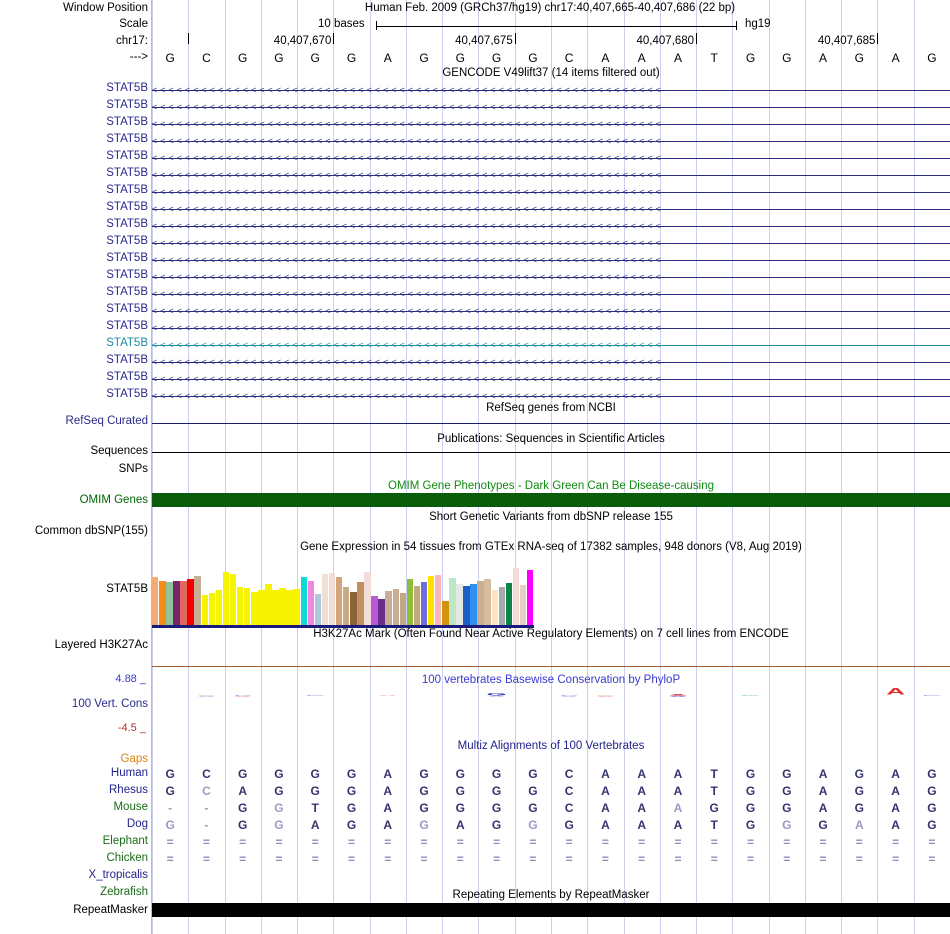 The image size is (950, 934). I want to click on multiz-species-label: Dog, so click(137, 824).